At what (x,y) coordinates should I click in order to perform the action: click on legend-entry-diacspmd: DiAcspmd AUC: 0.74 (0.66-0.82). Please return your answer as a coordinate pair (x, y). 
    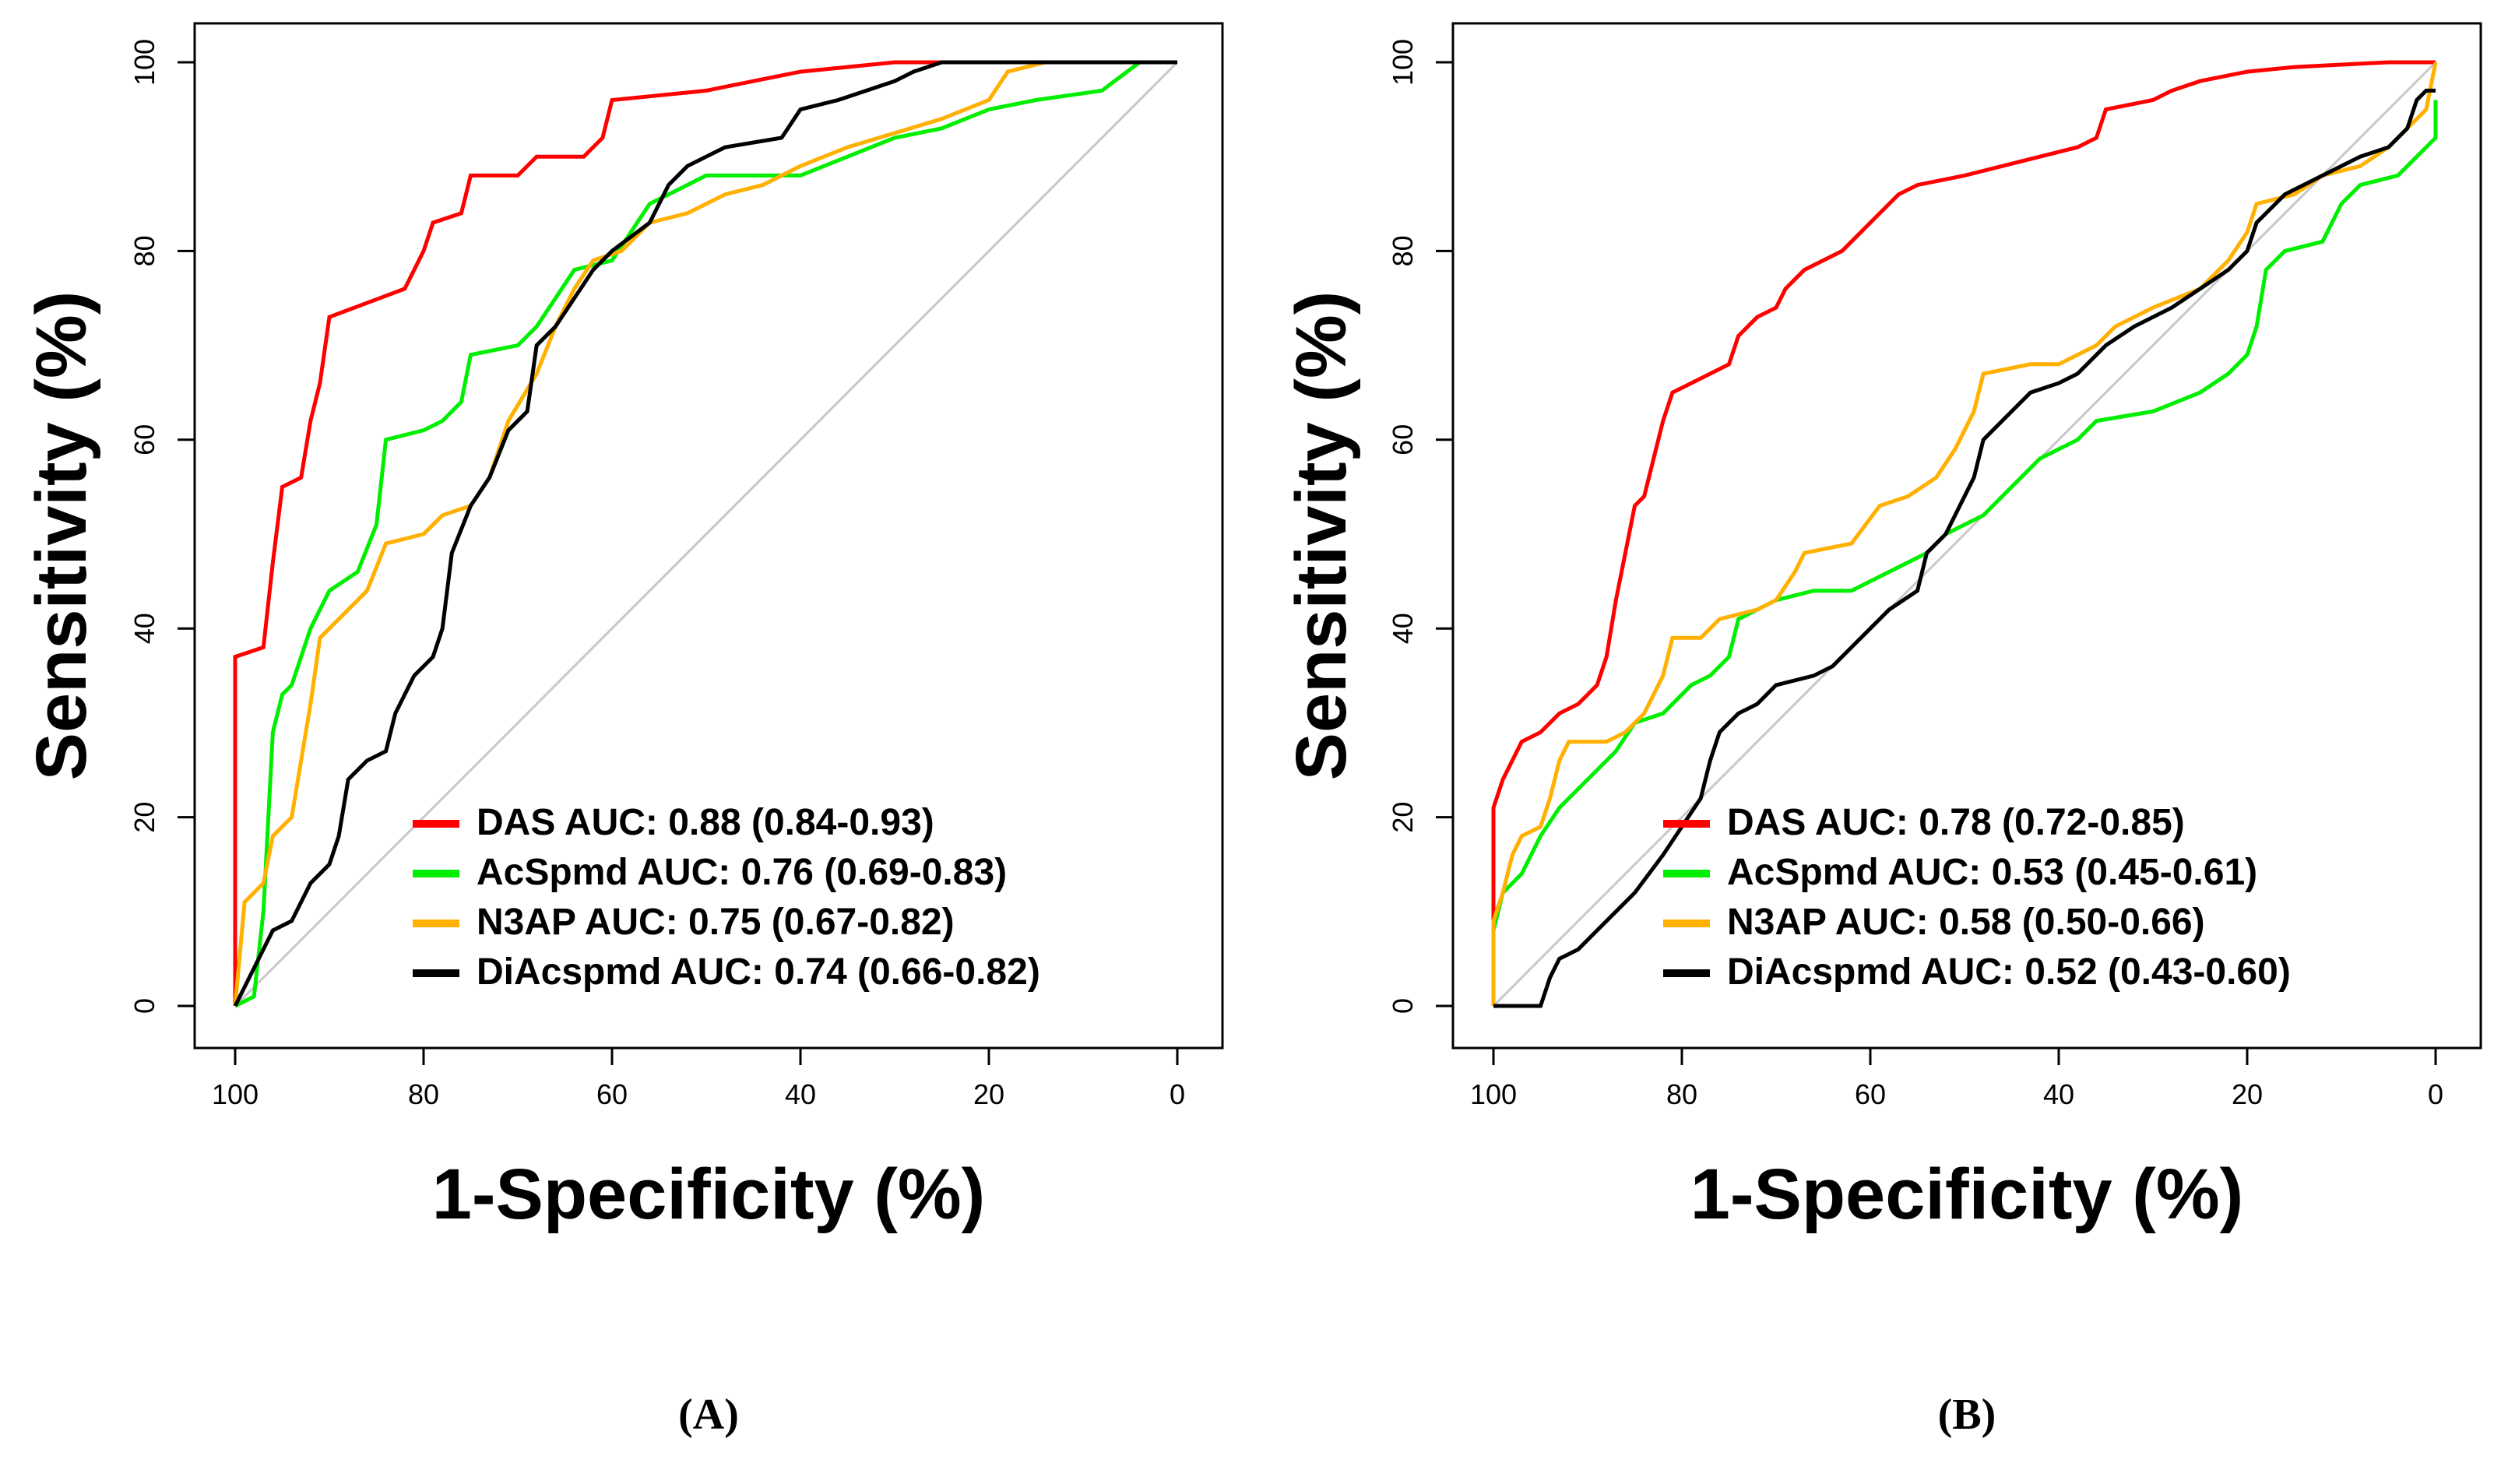
    Looking at the image, I should click on (758, 972).